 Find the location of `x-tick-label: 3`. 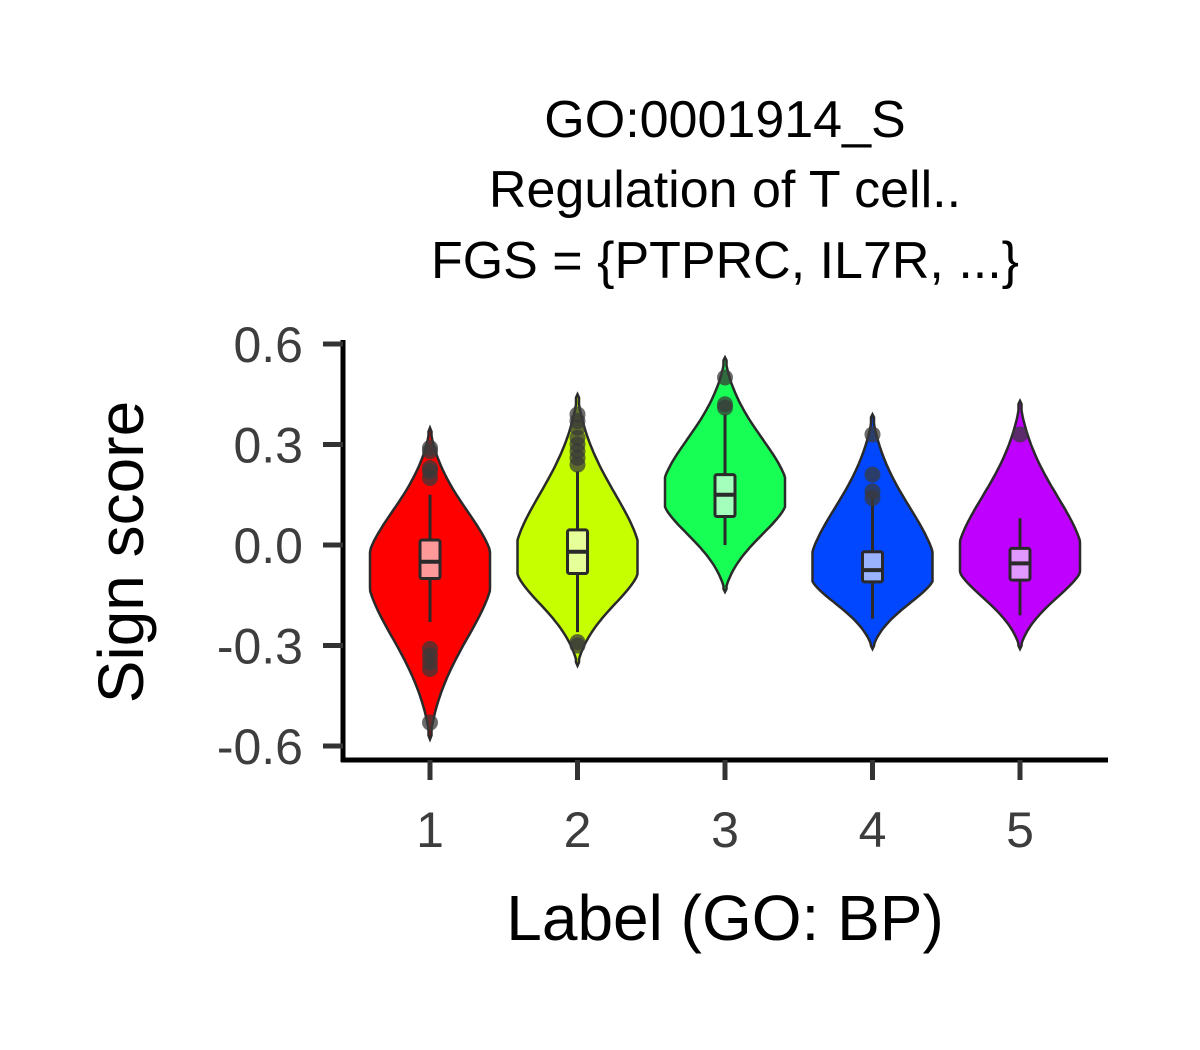

x-tick-label: 3 is located at coordinates (725, 830).